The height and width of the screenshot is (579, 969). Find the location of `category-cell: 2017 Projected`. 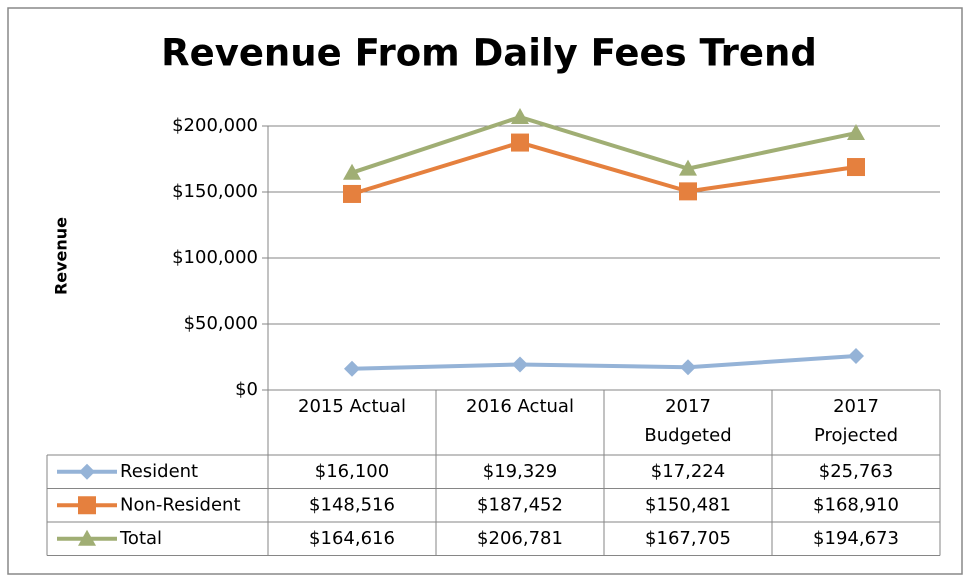

category-cell: 2017 Projected is located at coordinates (856, 421).